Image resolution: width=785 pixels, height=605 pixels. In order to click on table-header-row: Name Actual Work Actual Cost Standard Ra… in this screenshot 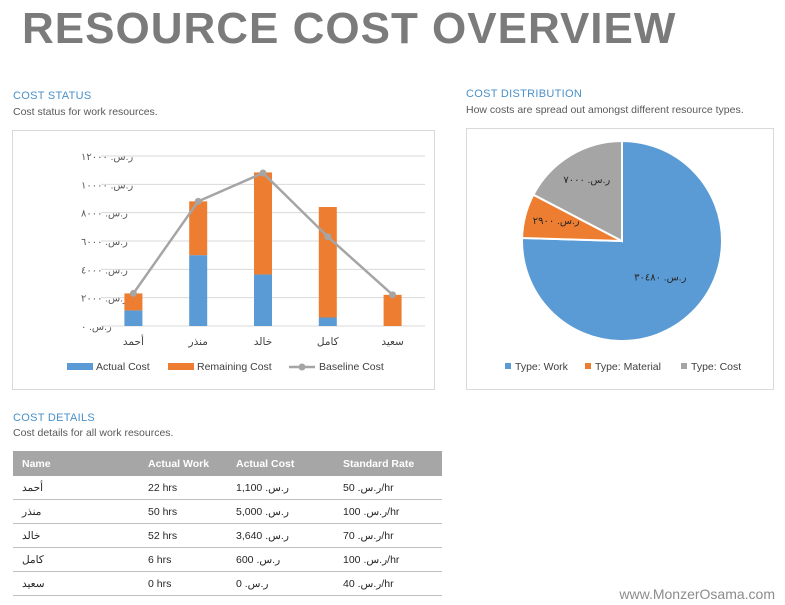, I will do `click(227, 463)`.